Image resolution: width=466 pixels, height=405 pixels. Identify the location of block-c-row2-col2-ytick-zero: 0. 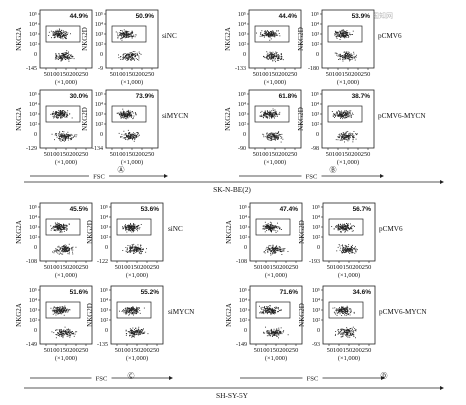
(106, 331).